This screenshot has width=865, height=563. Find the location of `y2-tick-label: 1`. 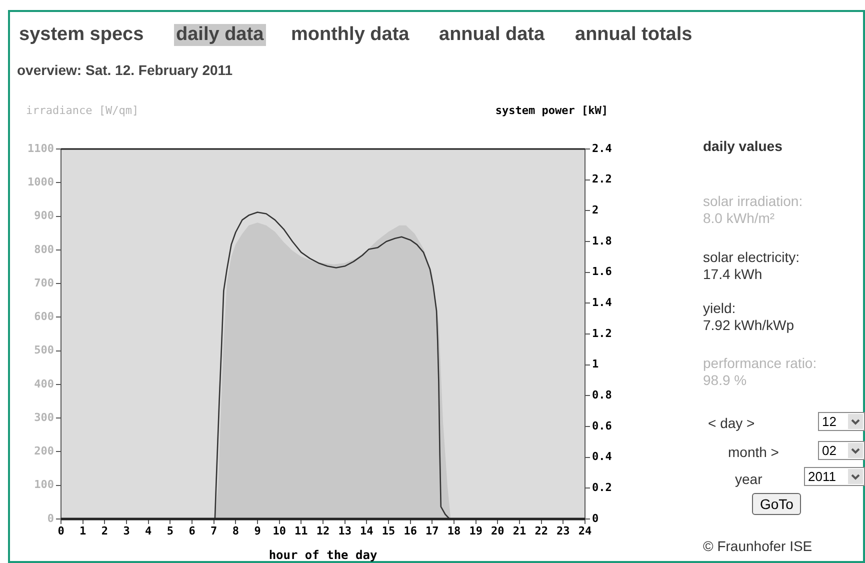

y2-tick-label: 1 is located at coordinates (595, 364).